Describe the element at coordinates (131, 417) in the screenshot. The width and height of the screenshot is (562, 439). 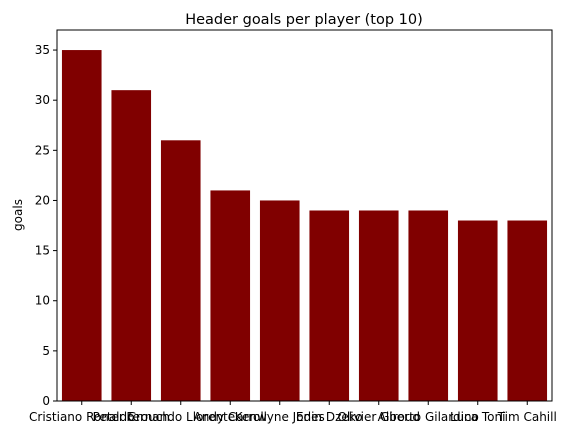
I see `x-tick-label: Peter Crouch` at that location.